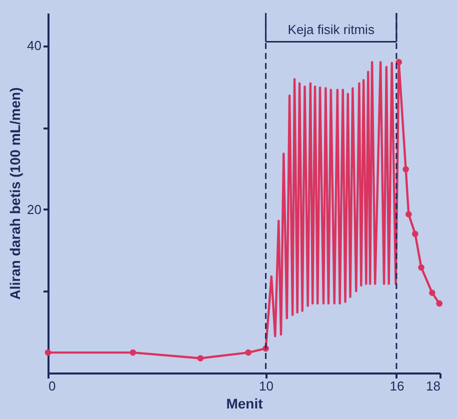 This screenshot has height=419, width=457. What do you see at coordinates (34, 46) in the screenshot?
I see `y-tick-label: 40` at bounding box center [34, 46].